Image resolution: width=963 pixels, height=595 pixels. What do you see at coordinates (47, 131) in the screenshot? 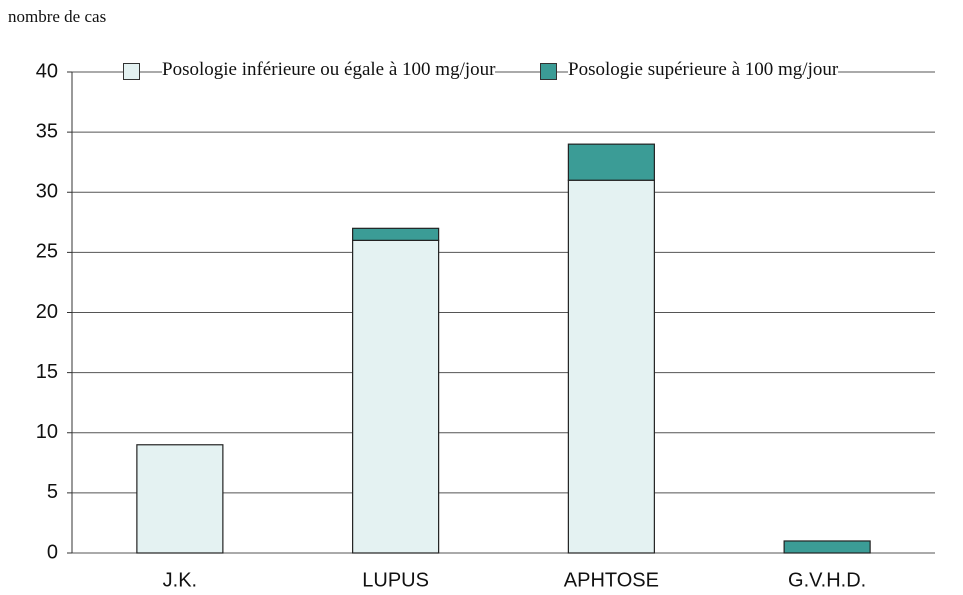
I see `y-tick-label: 35` at bounding box center [47, 131].